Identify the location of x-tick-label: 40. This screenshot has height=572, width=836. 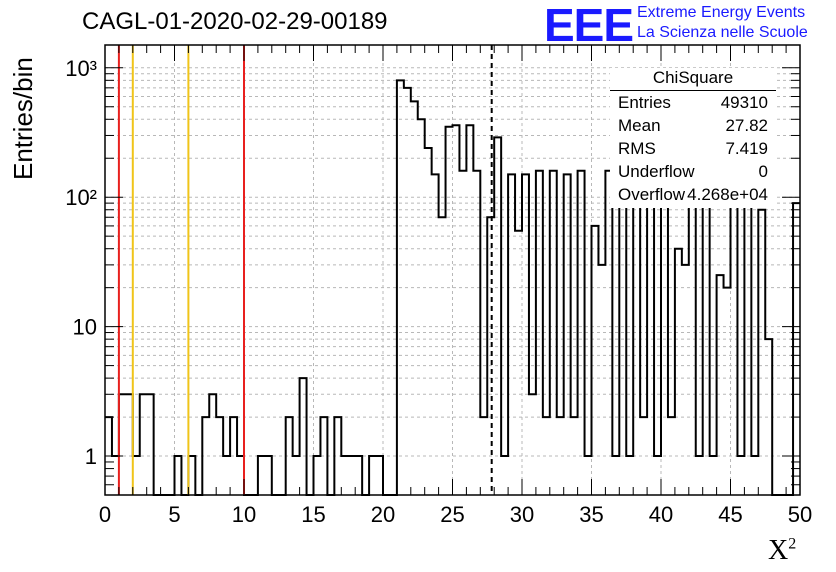
(661, 514).